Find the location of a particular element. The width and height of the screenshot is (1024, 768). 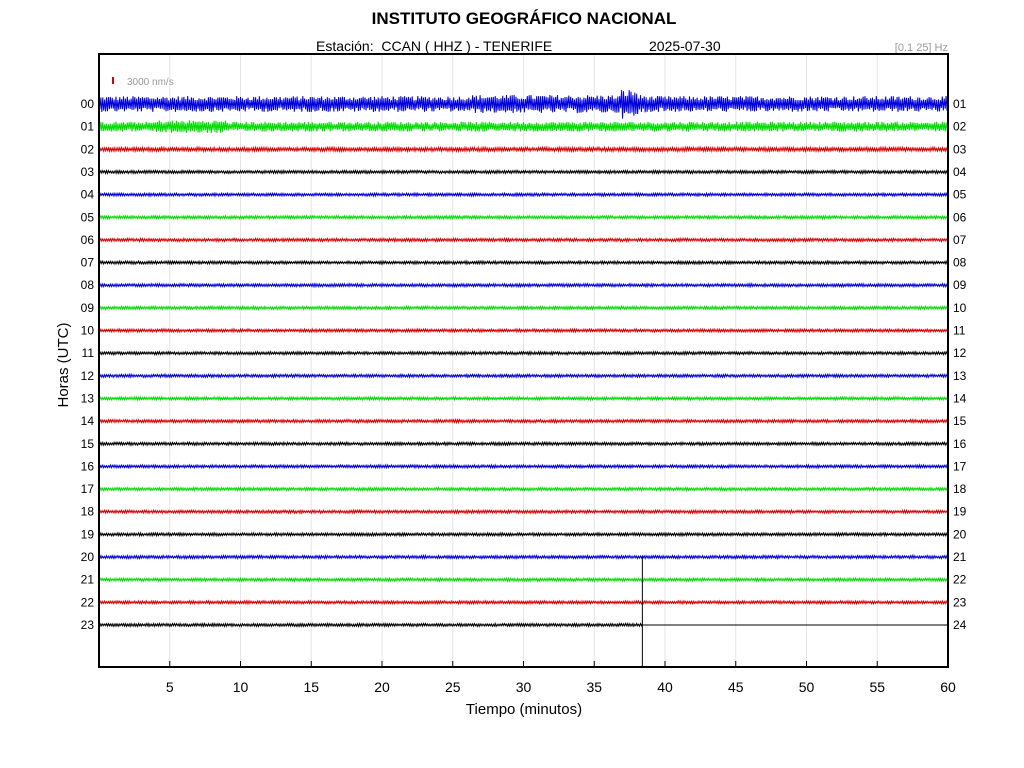

right-hour-label: 18 is located at coordinates (960, 489).